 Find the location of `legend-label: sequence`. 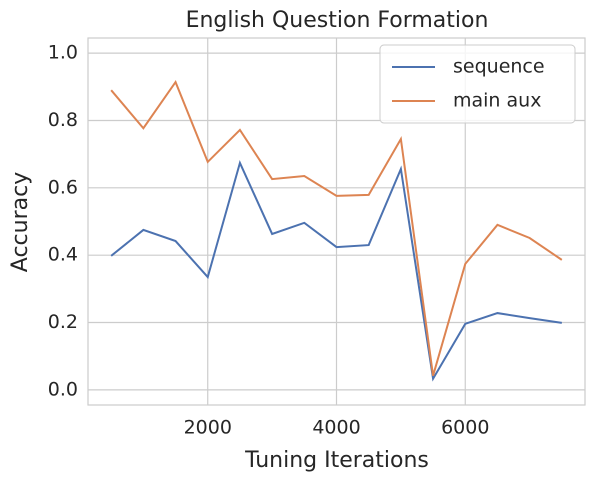

legend-label: sequence is located at coordinates (499, 67).